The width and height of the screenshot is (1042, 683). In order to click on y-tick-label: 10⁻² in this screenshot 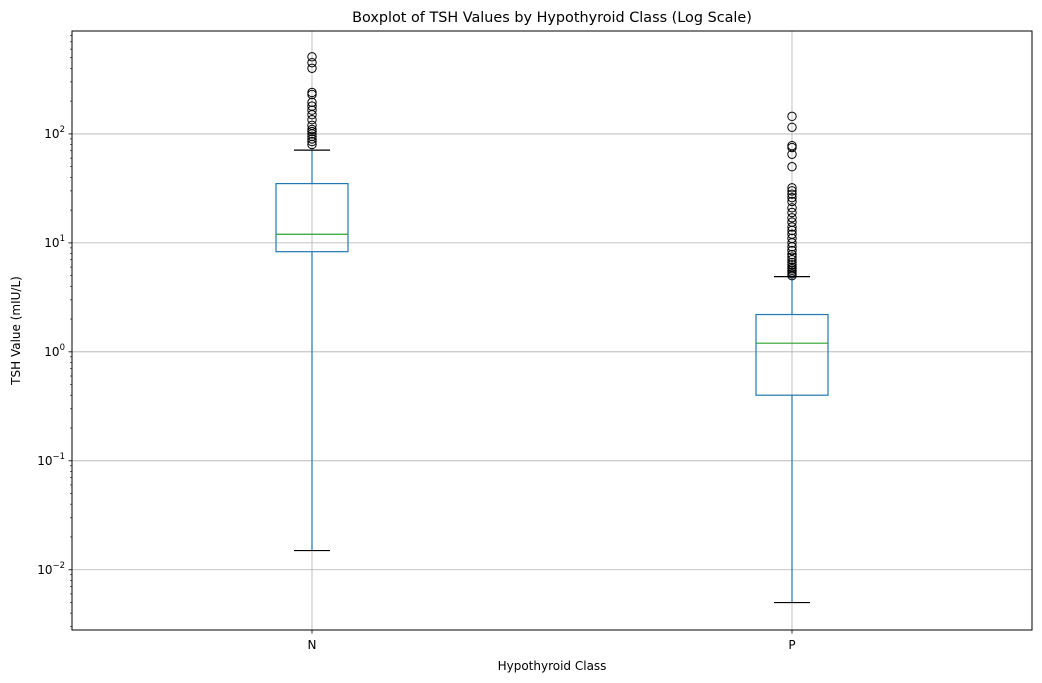, I will do `click(51, 569)`.